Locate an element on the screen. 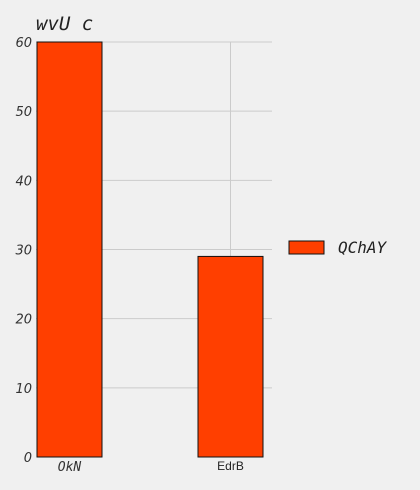 This screenshot has width=420, height=490. bar-OkN is located at coordinates (69, 249).